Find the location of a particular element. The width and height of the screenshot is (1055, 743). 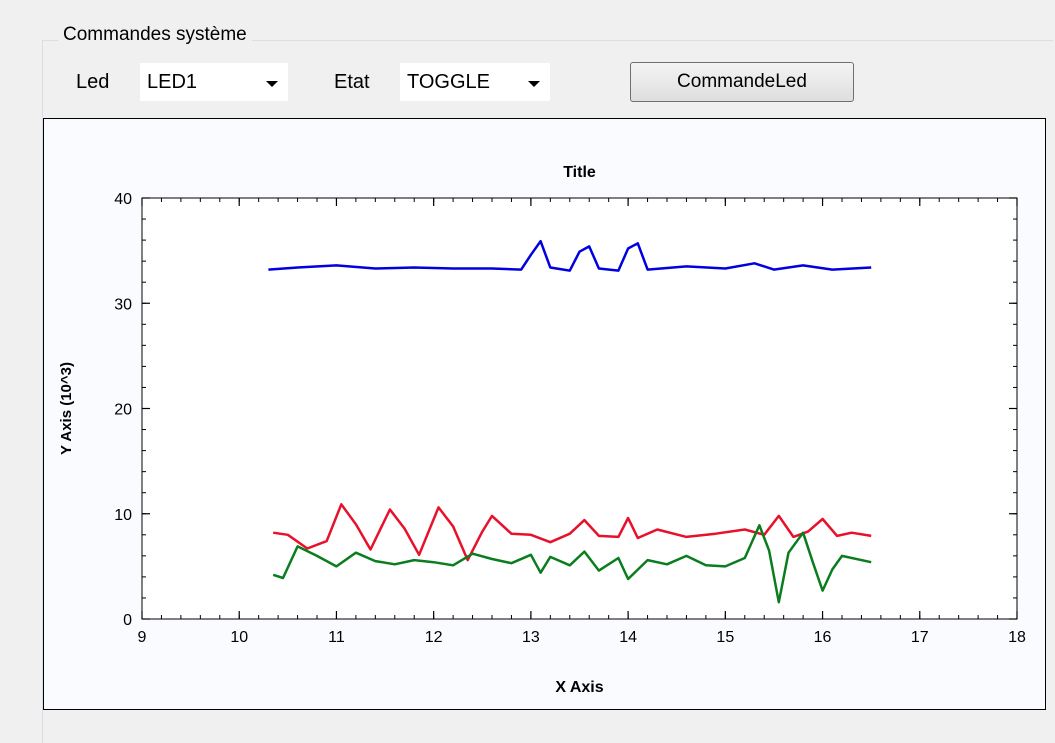

x-tick-label: 9 is located at coordinates (142, 637).